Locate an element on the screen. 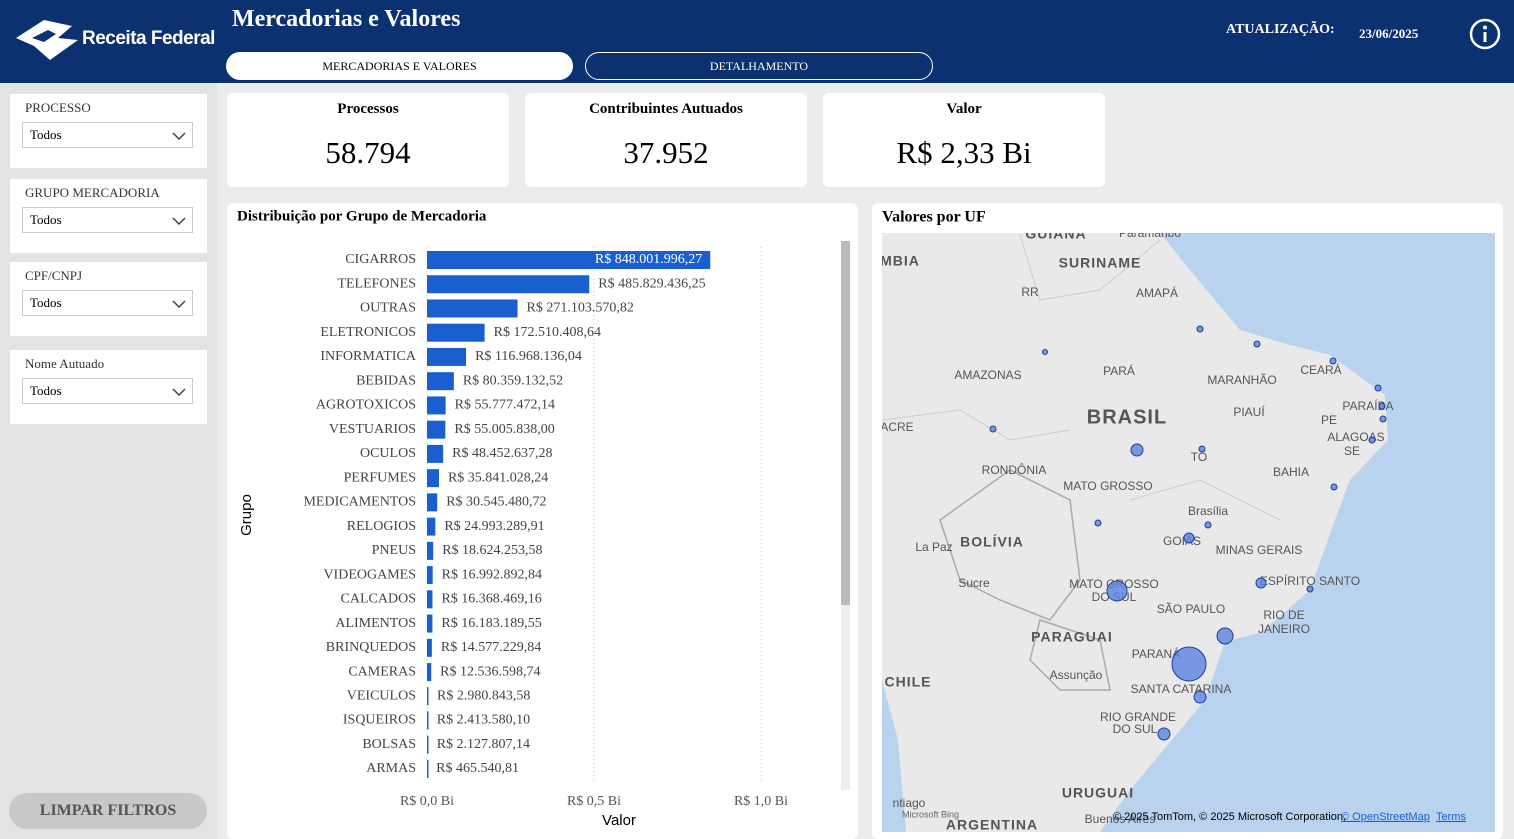  data-label: R$ 16.992.892,84 is located at coordinates (492, 574).